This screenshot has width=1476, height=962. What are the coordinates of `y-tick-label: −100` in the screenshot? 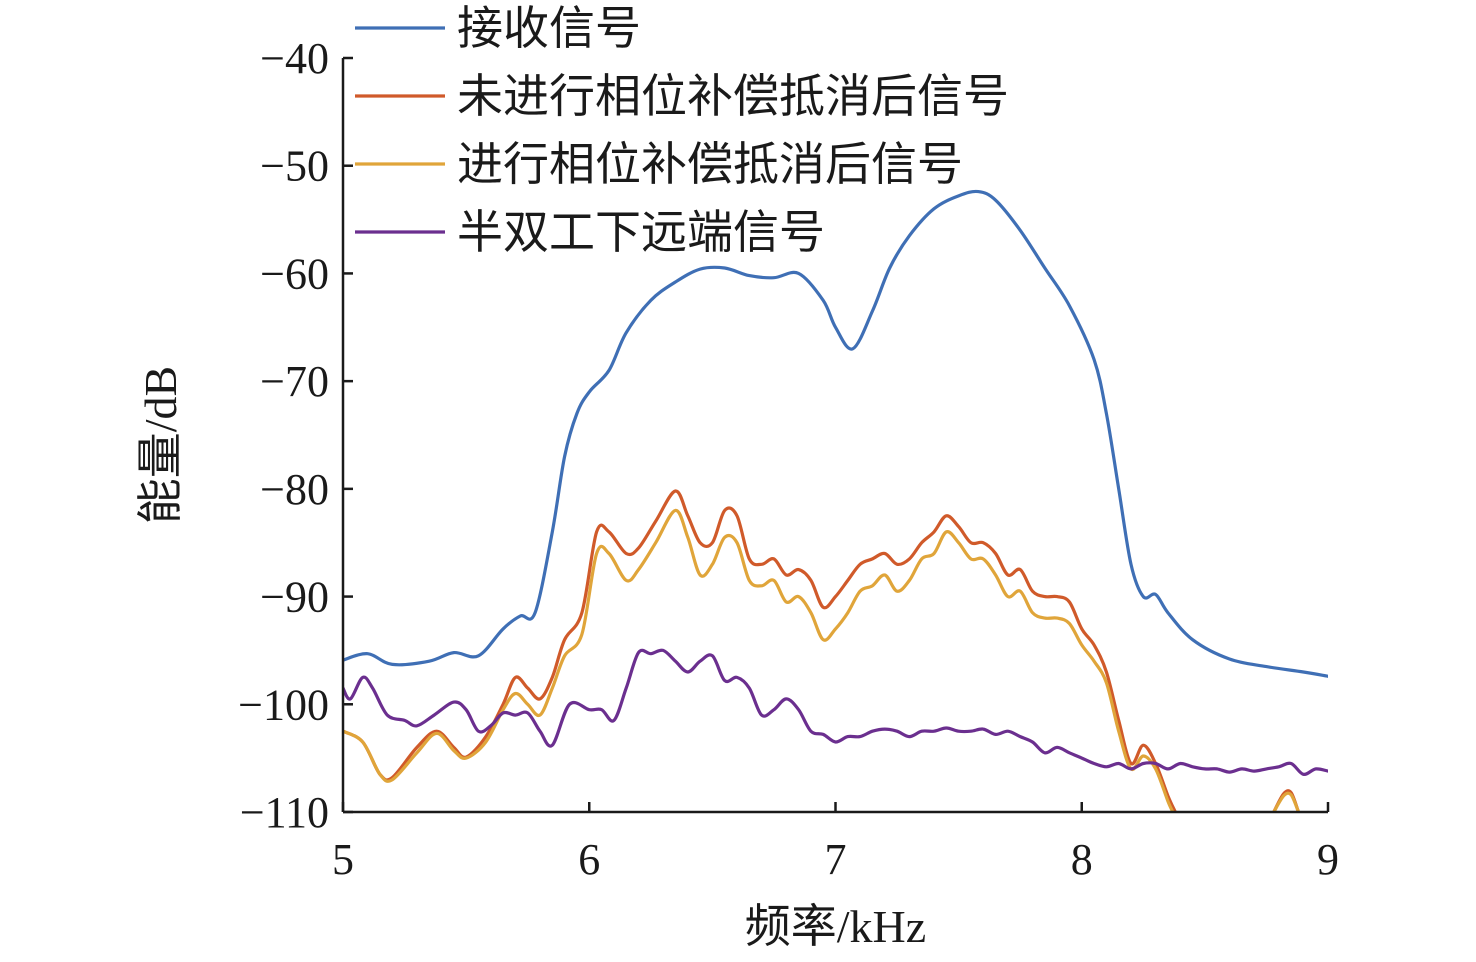 It's located at (283, 704).